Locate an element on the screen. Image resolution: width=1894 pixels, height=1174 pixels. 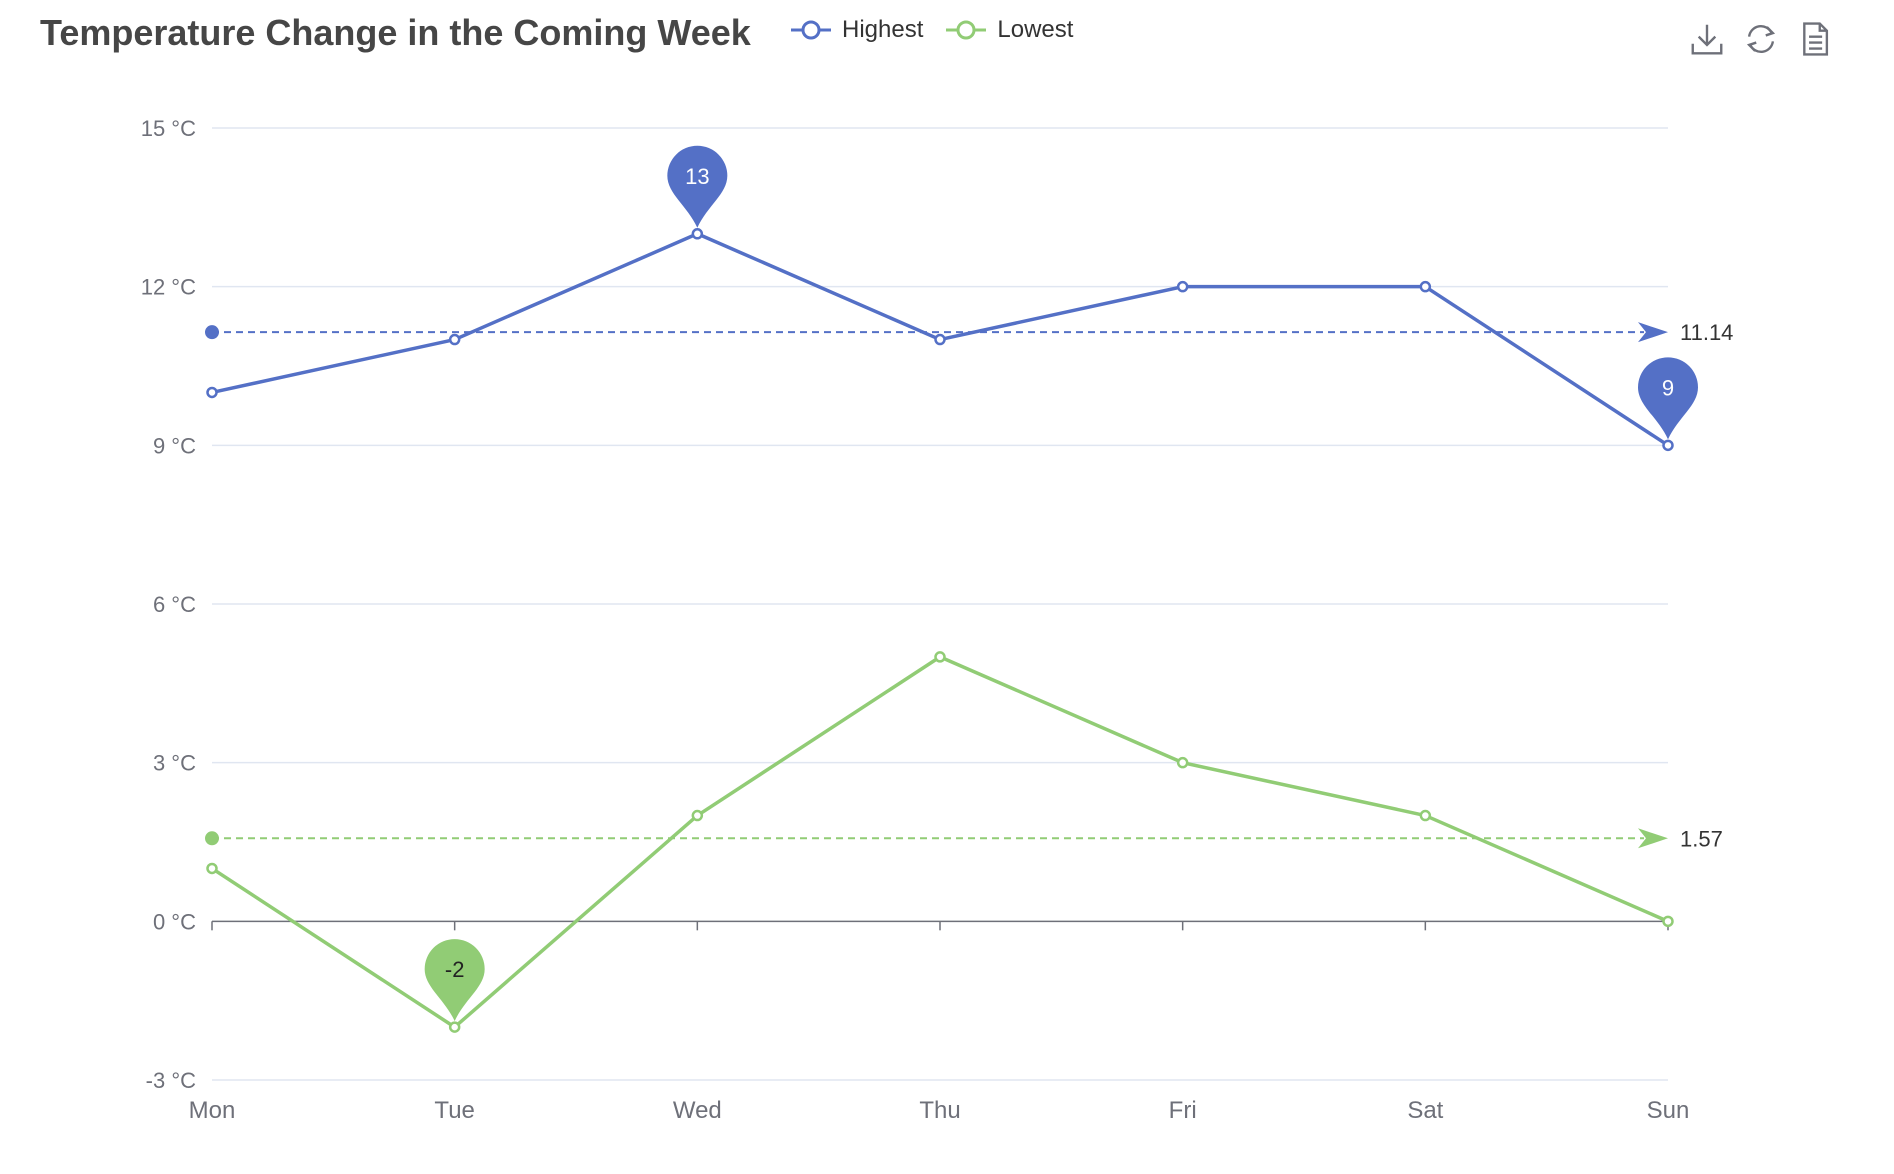
mark-line-arrow-highest is located at coordinates (1653, 332).